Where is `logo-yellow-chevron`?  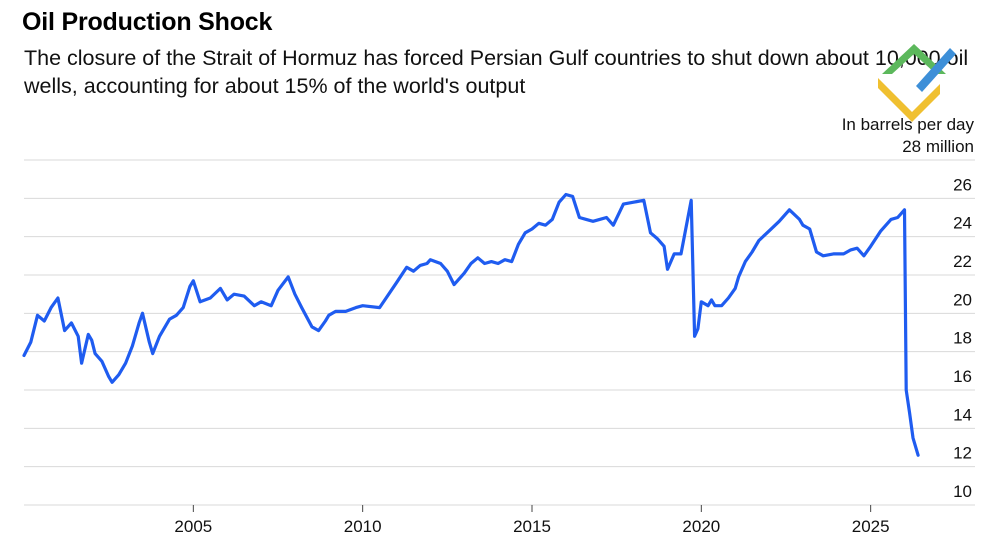
logo-yellow-chevron is located at coordinates (909, 100).